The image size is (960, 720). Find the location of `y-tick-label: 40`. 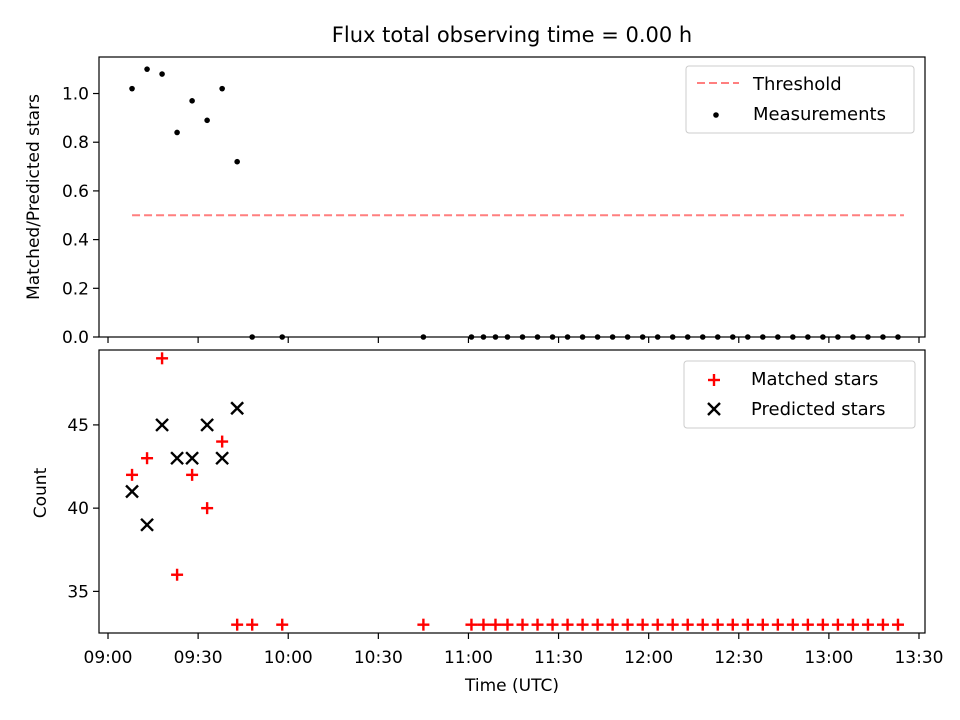

y-tick-label: 40 is located at coordinates (78, 509).